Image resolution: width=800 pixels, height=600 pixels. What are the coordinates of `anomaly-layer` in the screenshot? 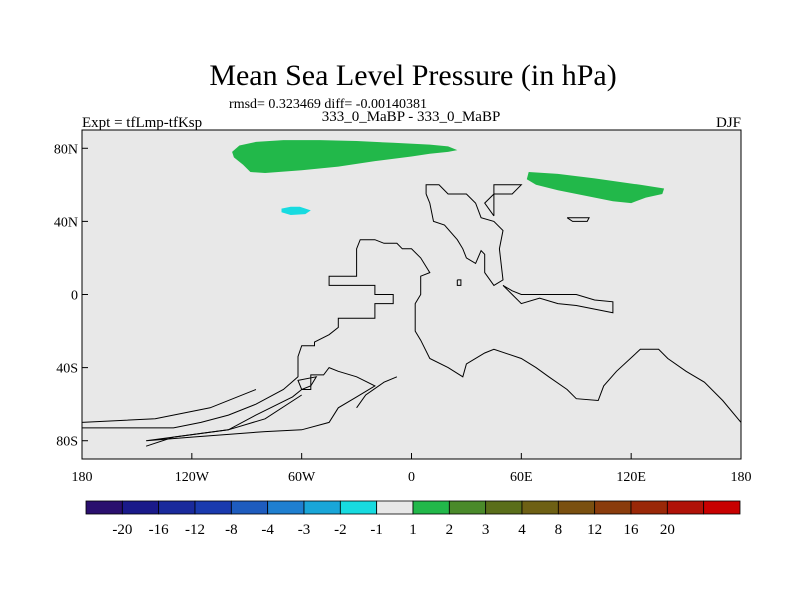 It's located at (448, 177).